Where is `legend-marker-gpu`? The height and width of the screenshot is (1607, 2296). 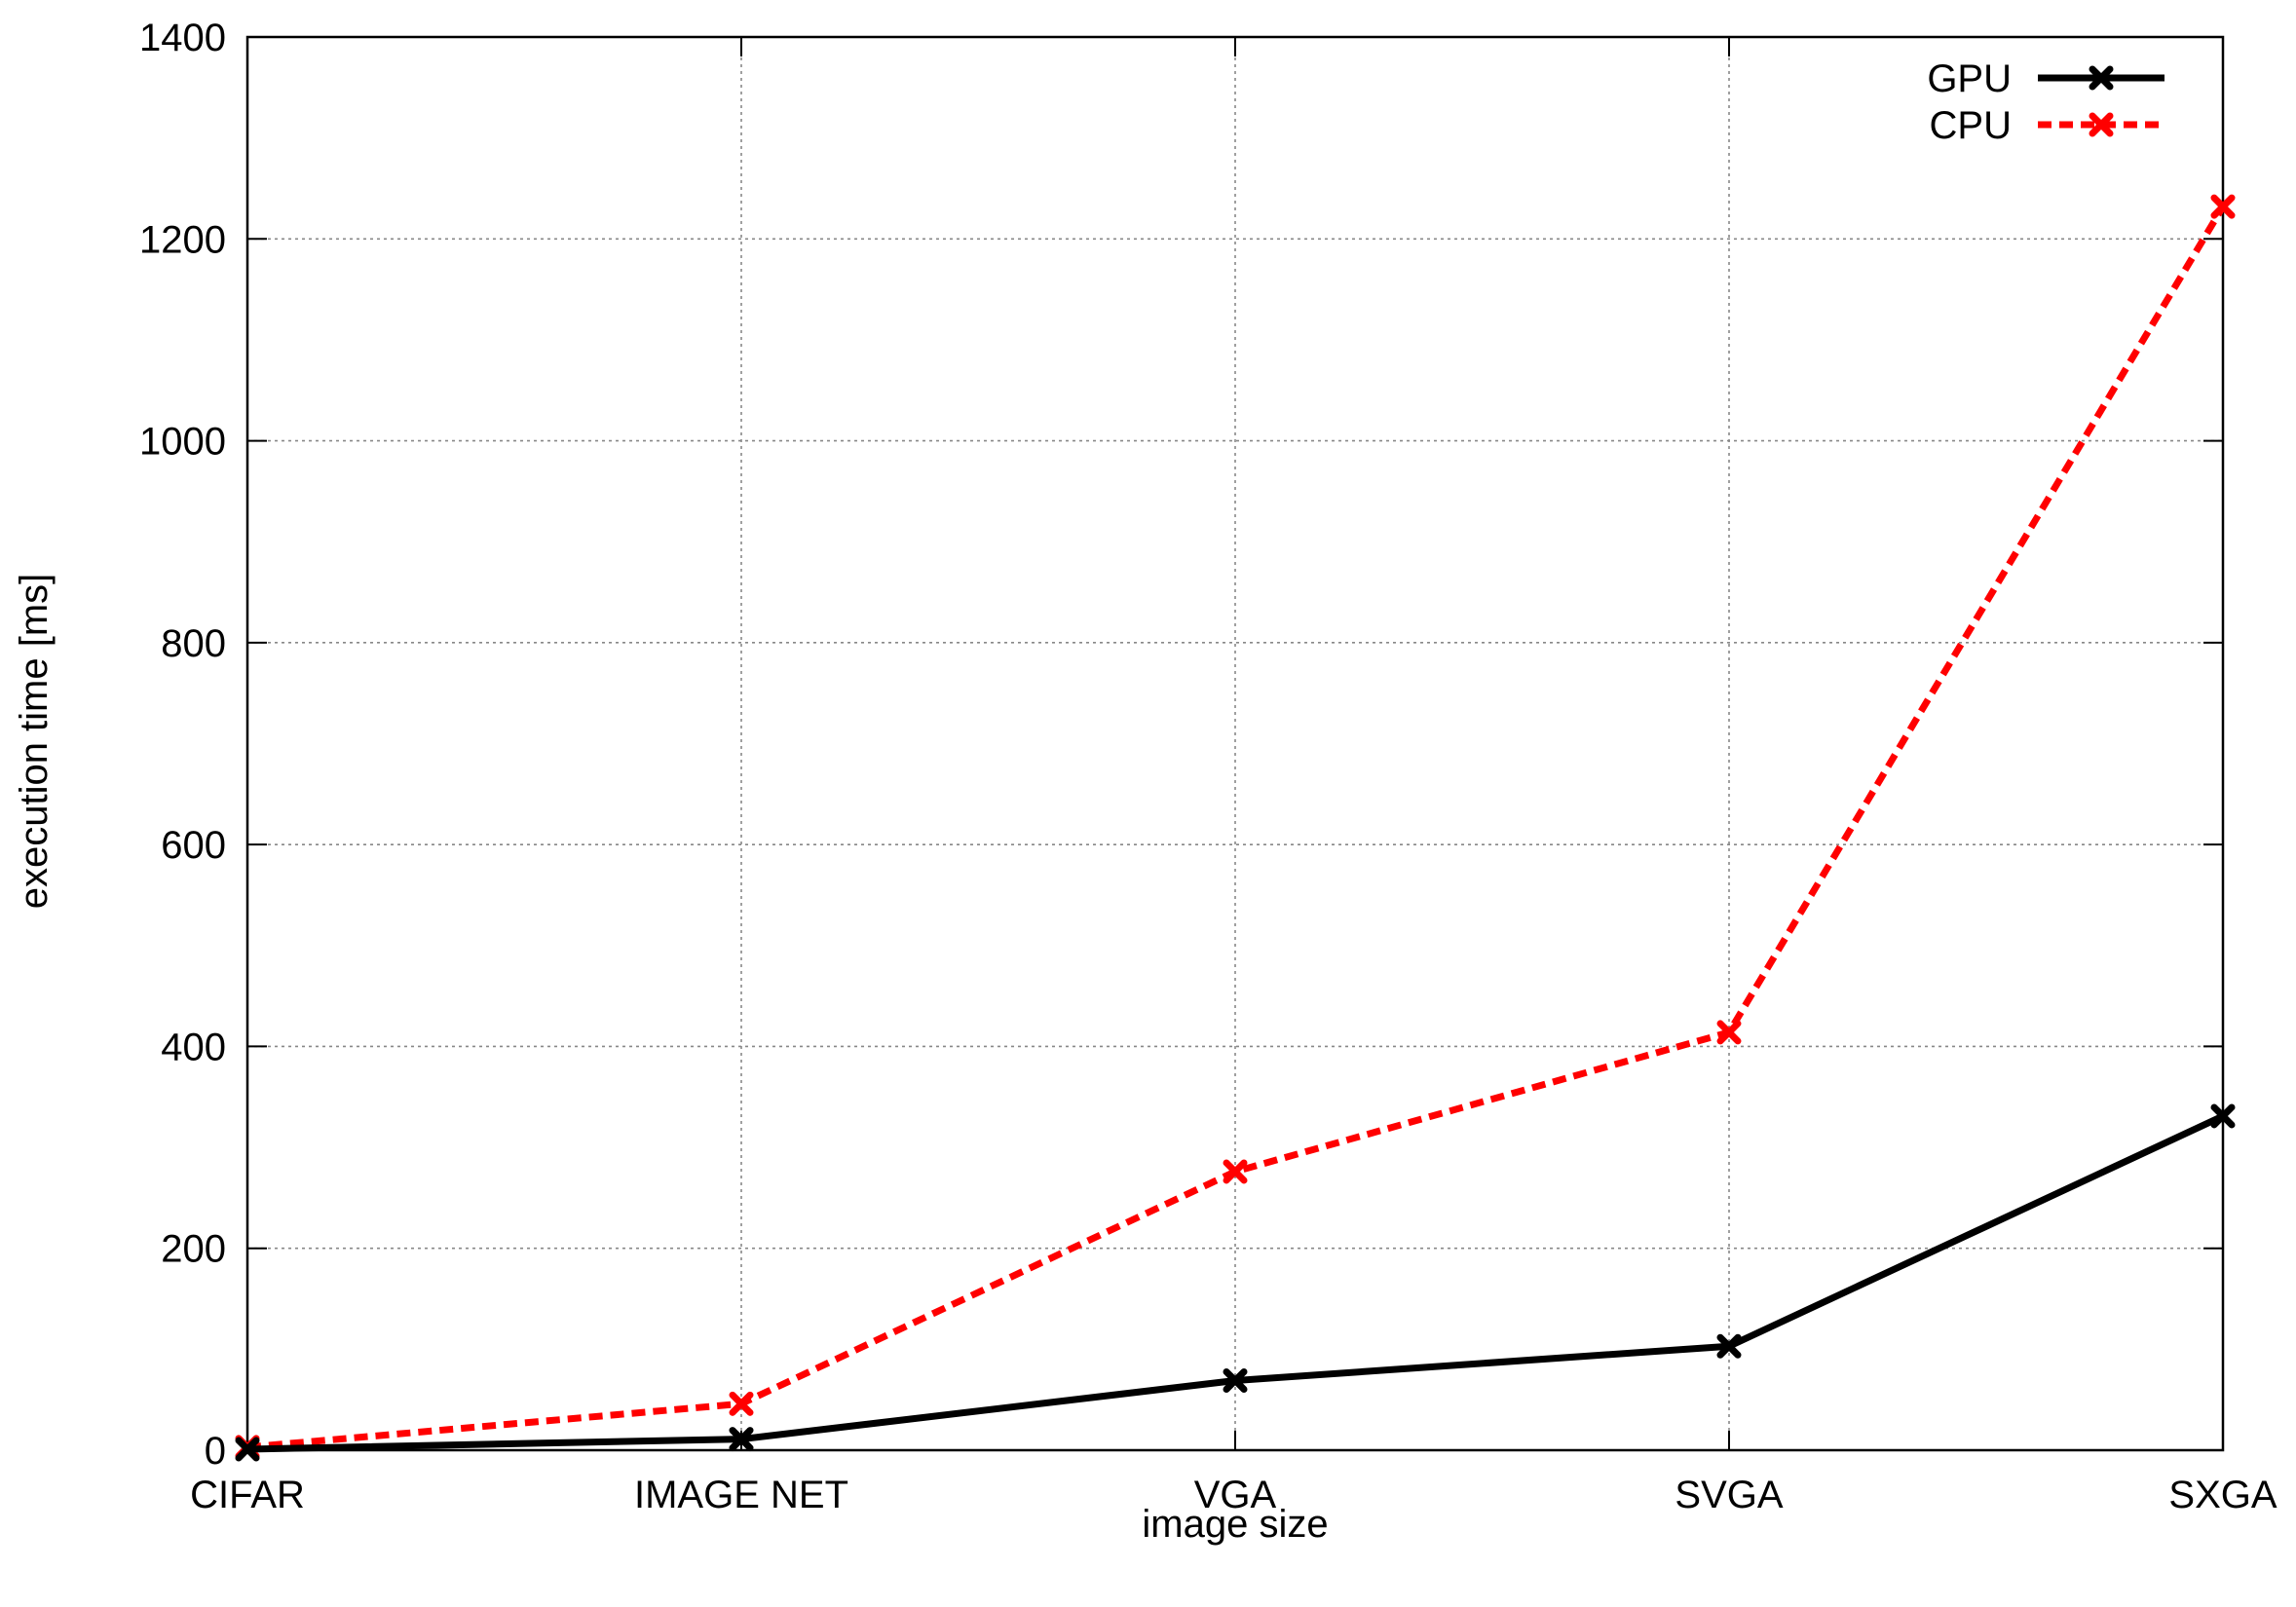 legend-marker-gpu is located at coordinates (2101, 78).